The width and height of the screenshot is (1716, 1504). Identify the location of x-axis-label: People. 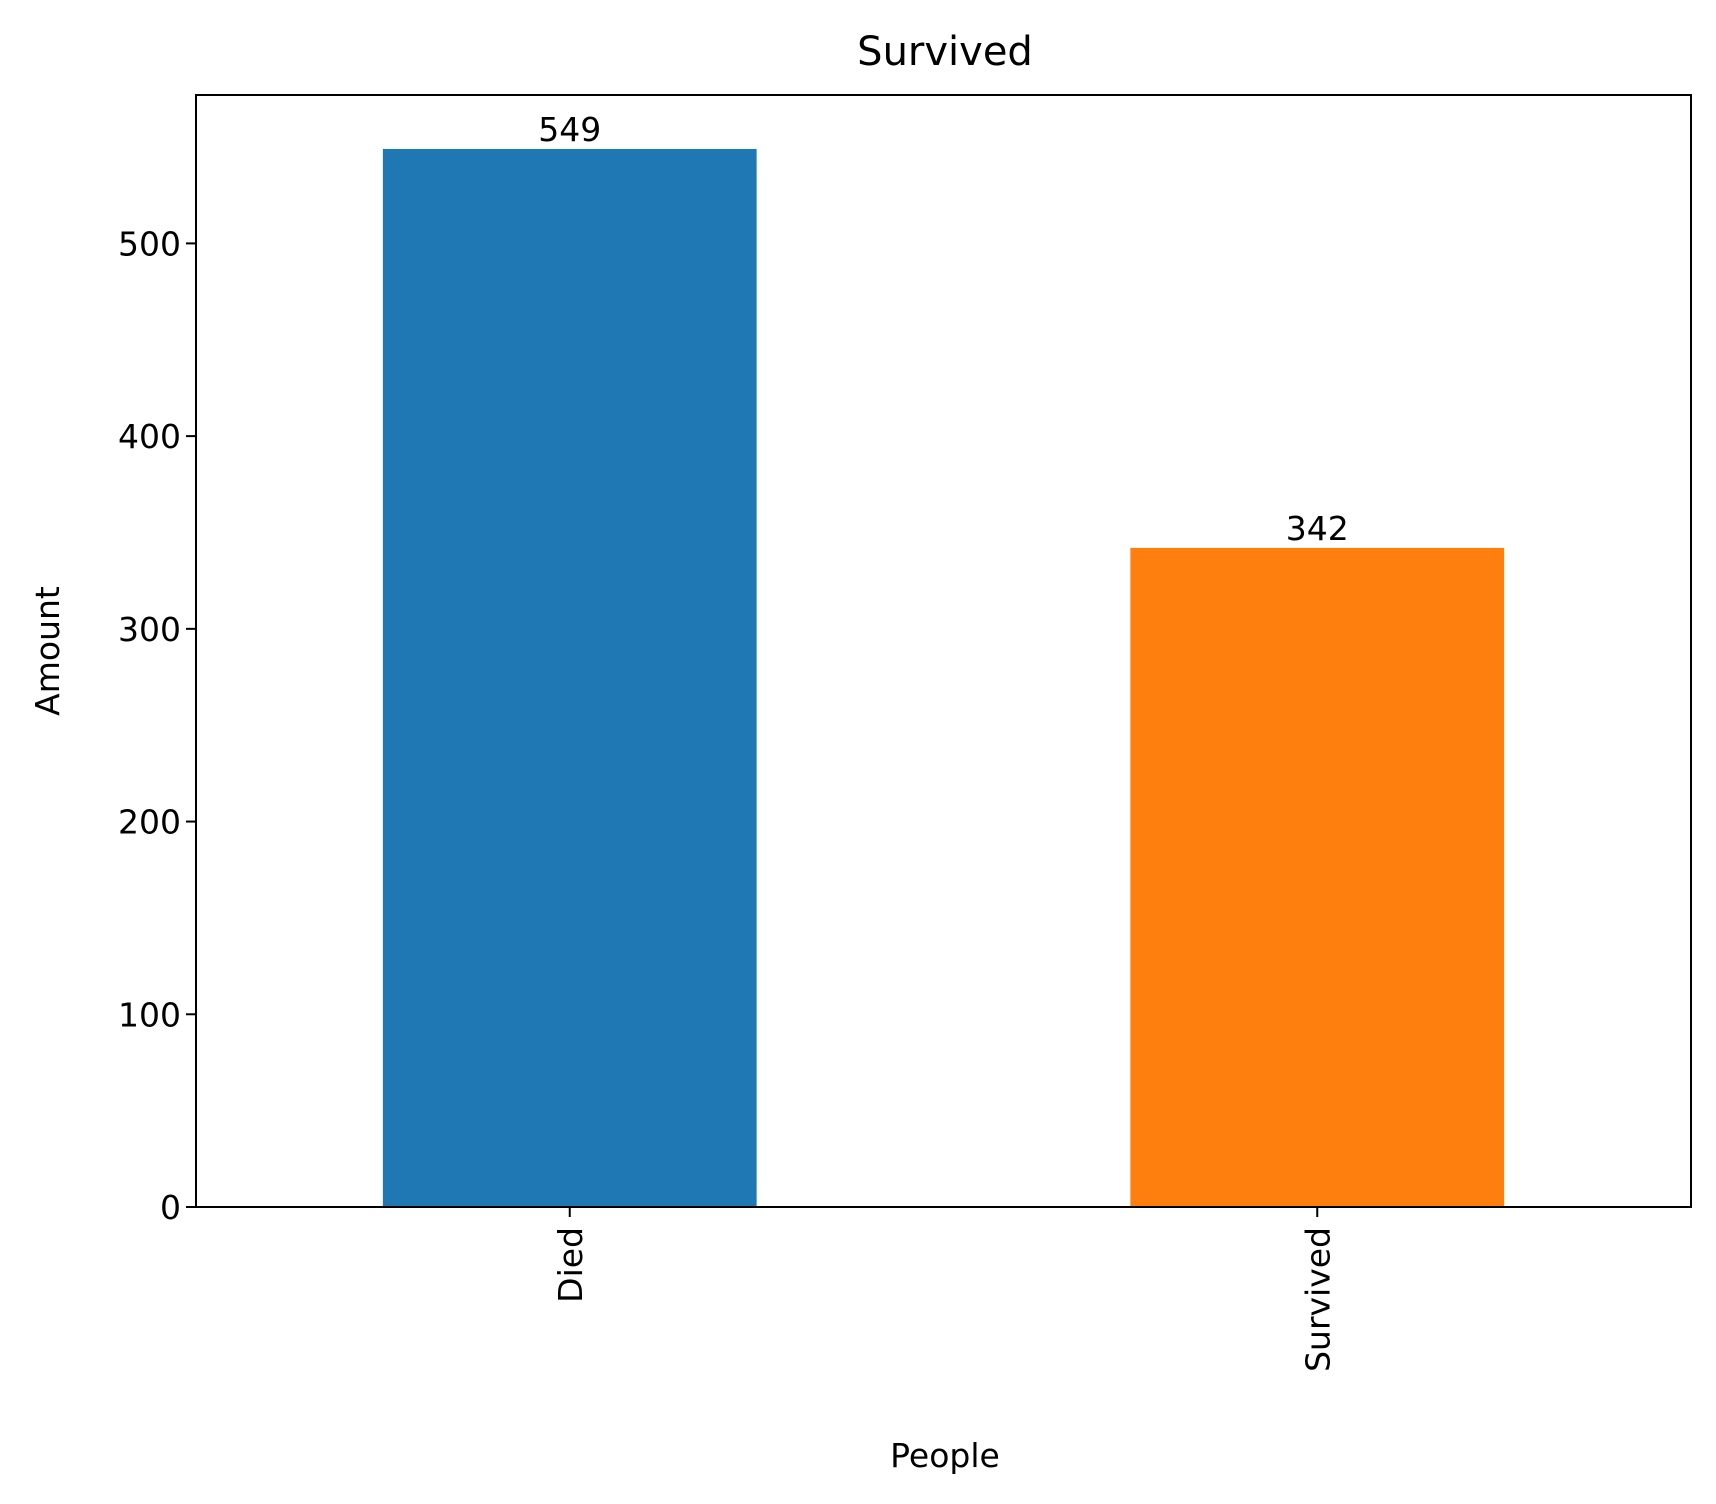
(945, 1455).